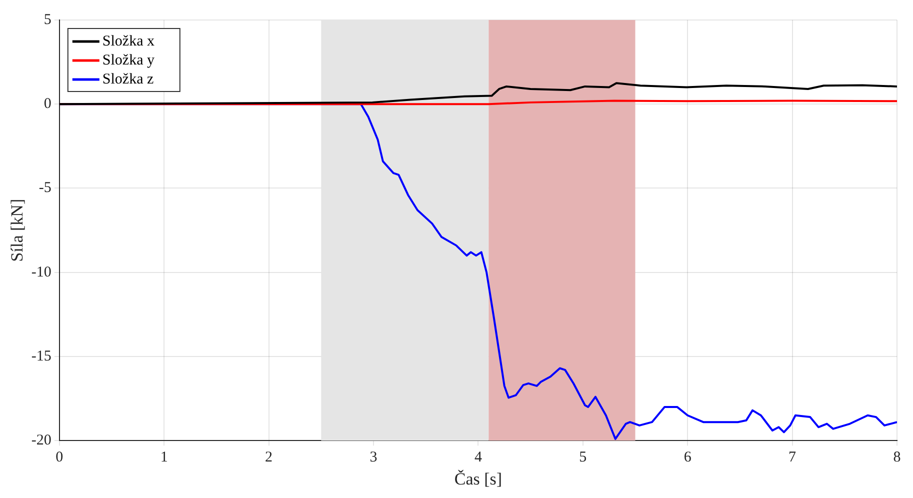 This screenshot has width=913, height=498. What do you see at coordinates (17, 230) in the screenshot?
I see `y-axis-title: Síla [kN]` at bounding box center [17, 230].